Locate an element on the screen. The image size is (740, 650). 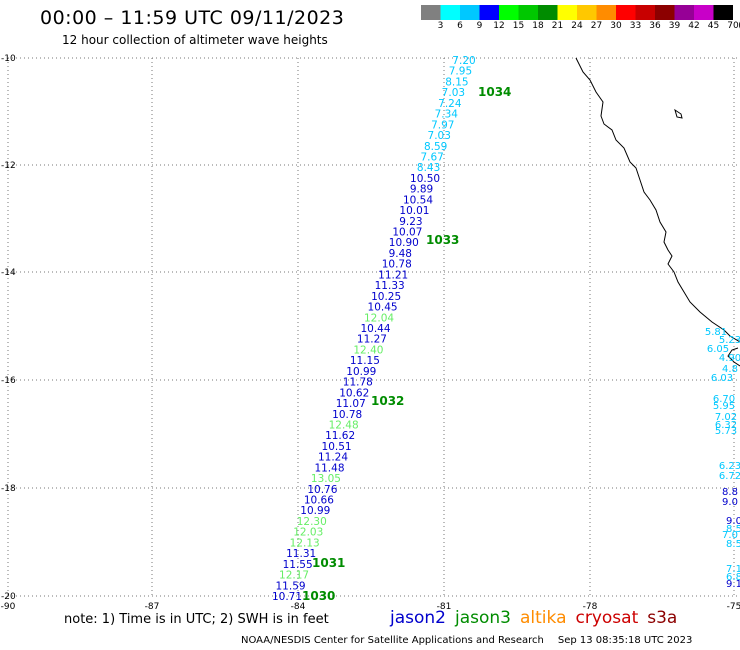
wave-height-value: 11.78 is located at coordinates (358, 383).